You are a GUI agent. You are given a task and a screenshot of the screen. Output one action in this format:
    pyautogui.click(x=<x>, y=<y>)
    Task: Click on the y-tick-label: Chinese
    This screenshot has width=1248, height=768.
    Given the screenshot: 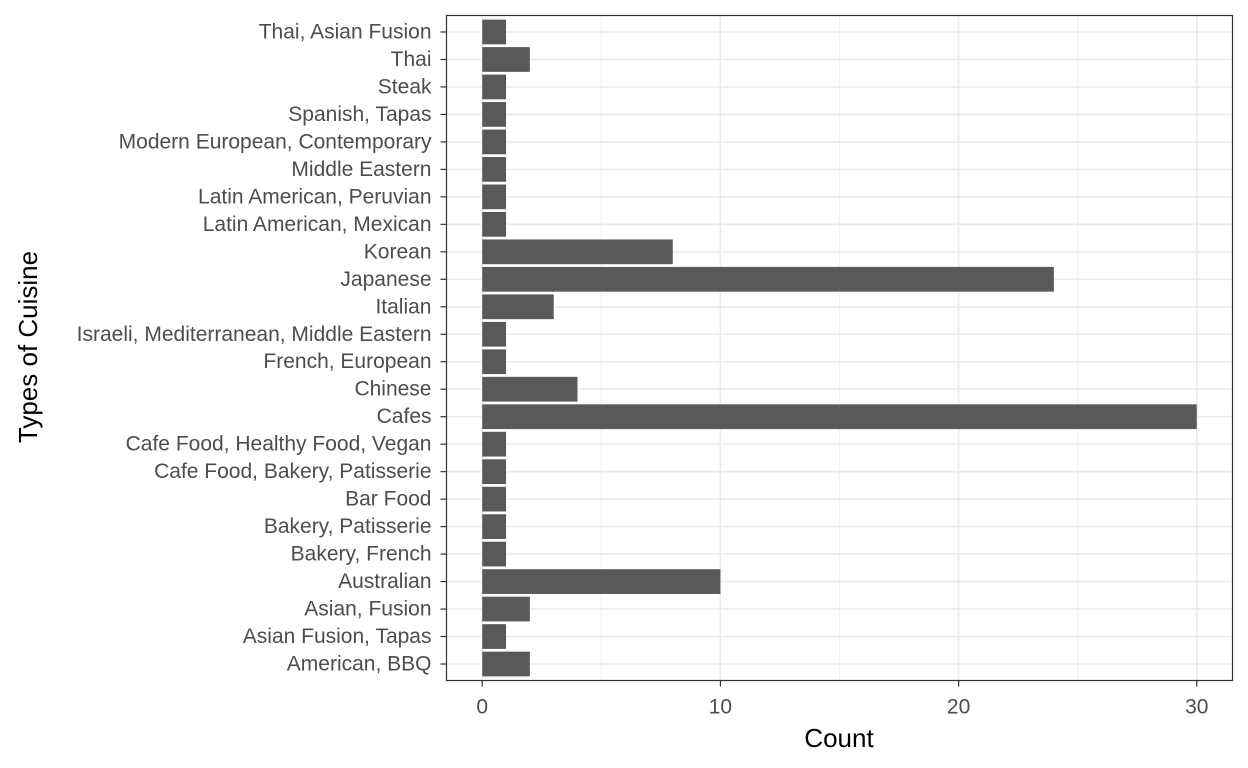 What is the action you would take?
    pyautogui.click(x=392, y=389)
    